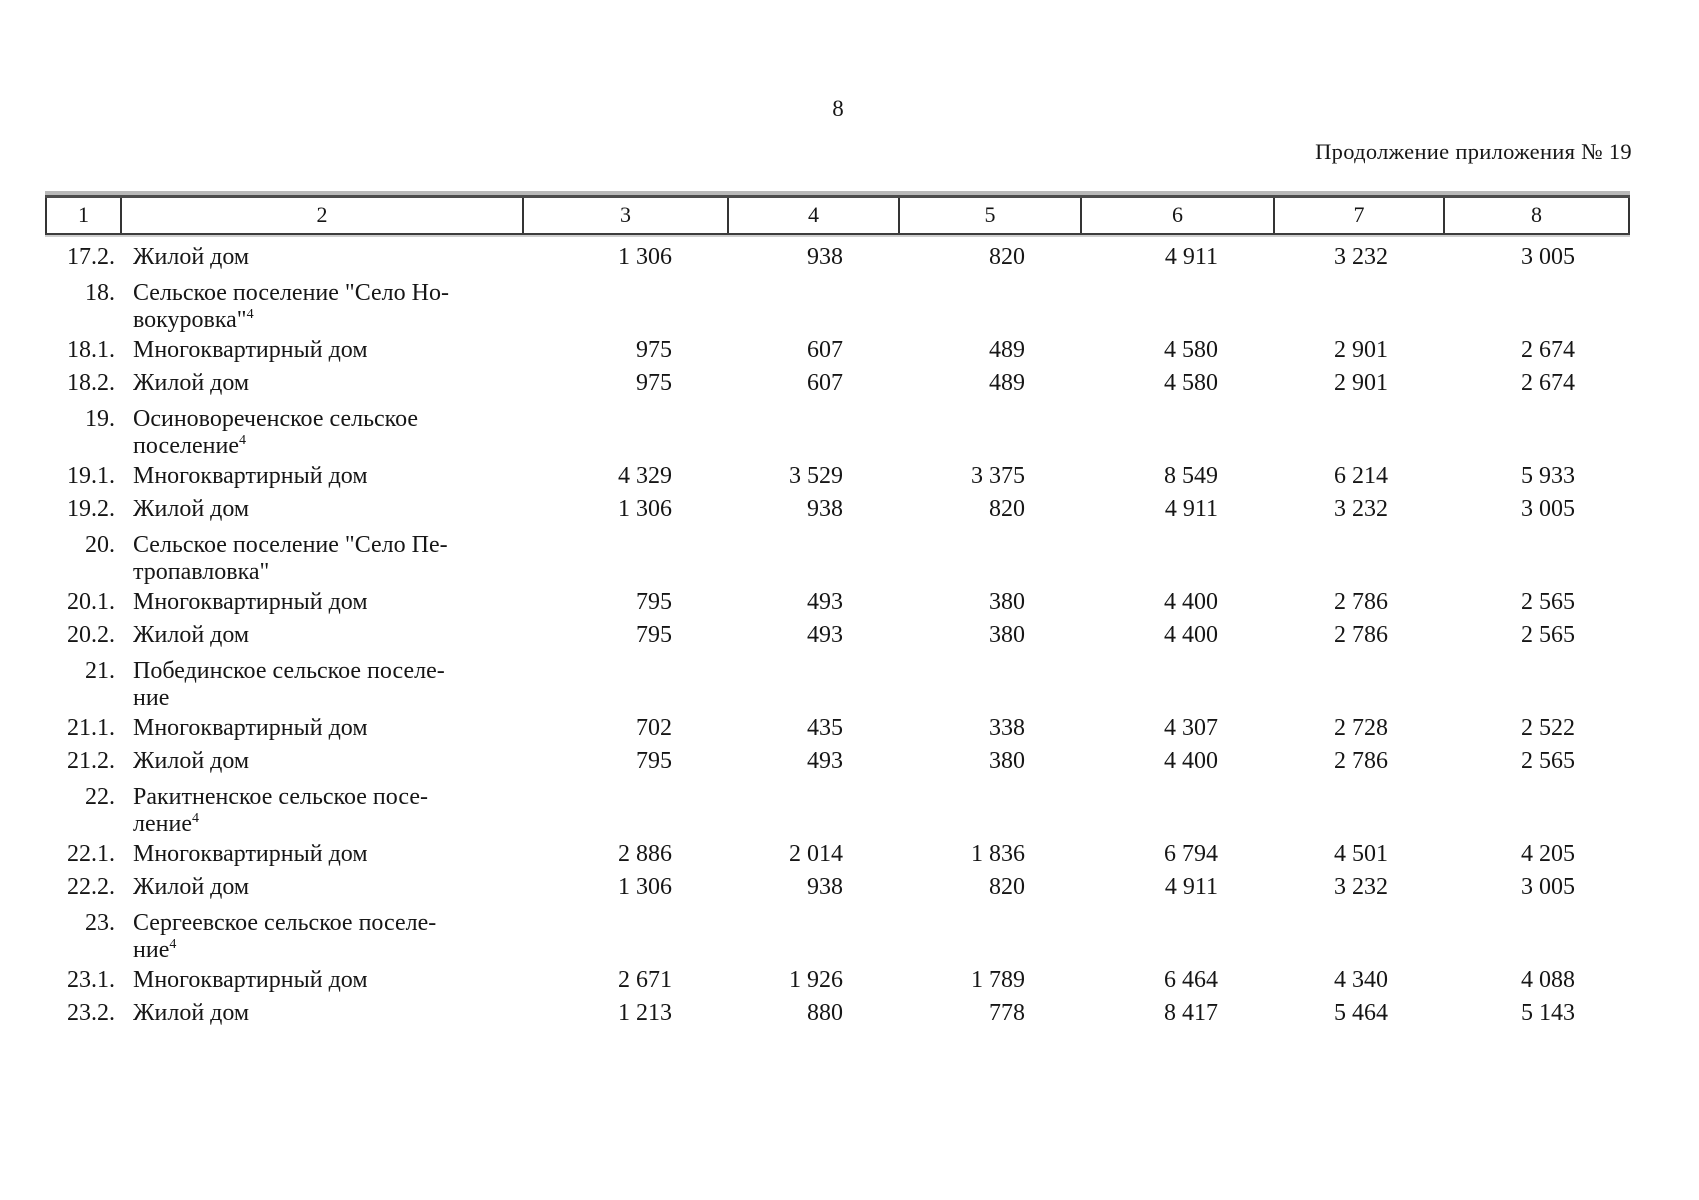 The image size is (1699, 1200). Describe the element at coordinates (1548, 887) in the screenshot. I see `value-col-8: 3 005` at that location.